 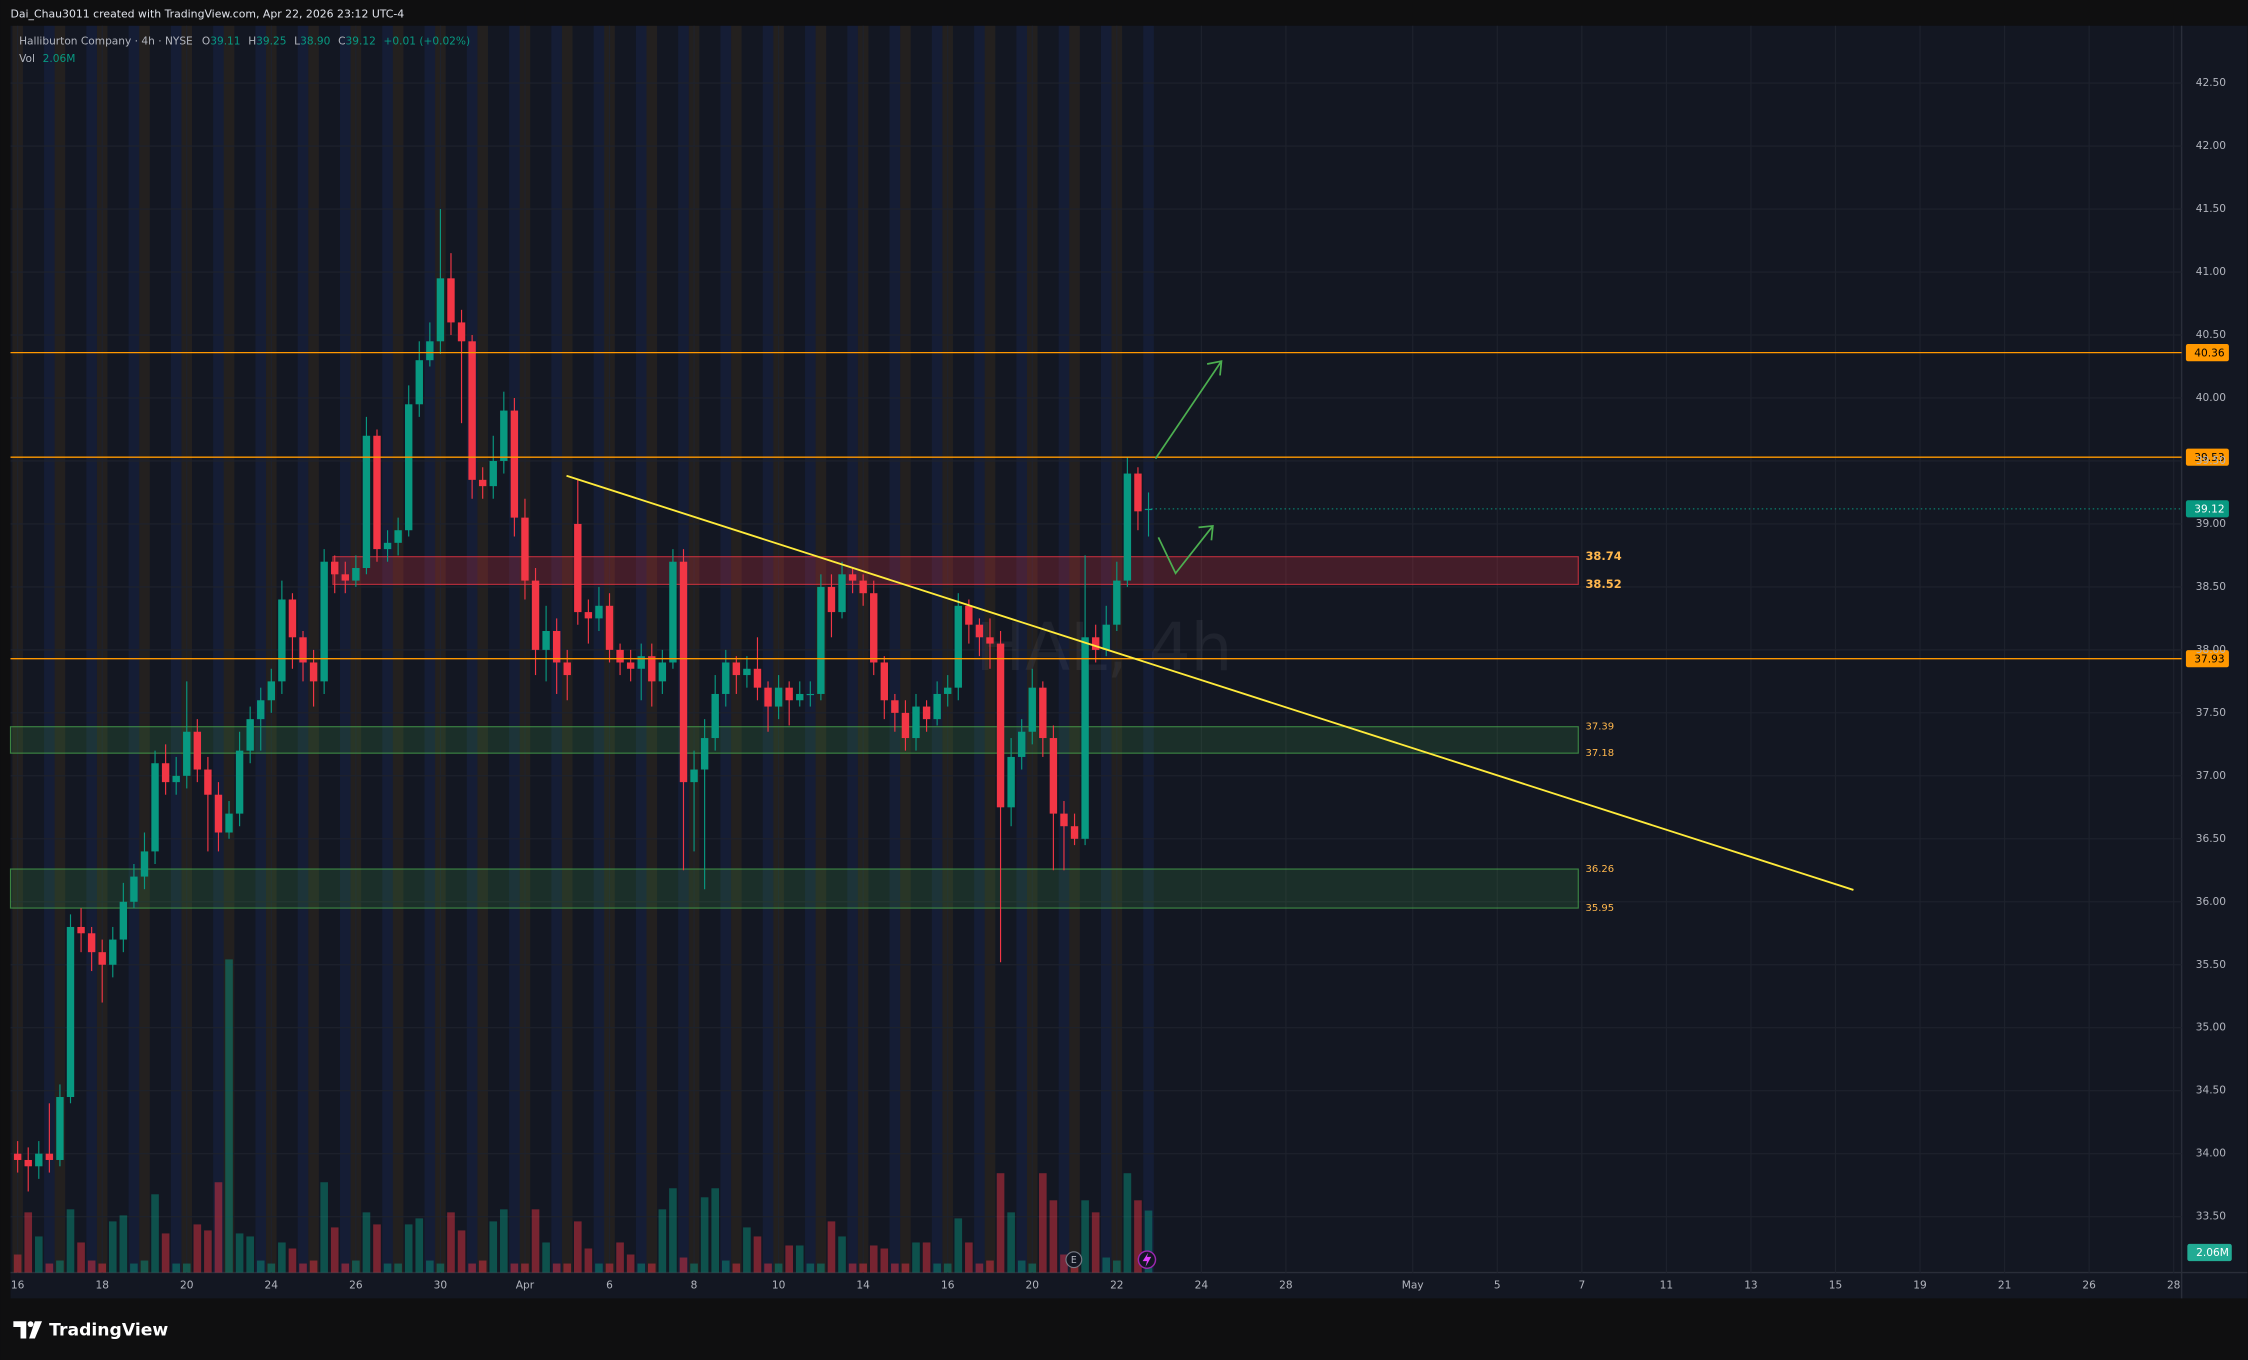 What do you see at coordinates (271, 42) in the screenshot?
I see `legend-value: 39.25` at bounding box center [271, 42].